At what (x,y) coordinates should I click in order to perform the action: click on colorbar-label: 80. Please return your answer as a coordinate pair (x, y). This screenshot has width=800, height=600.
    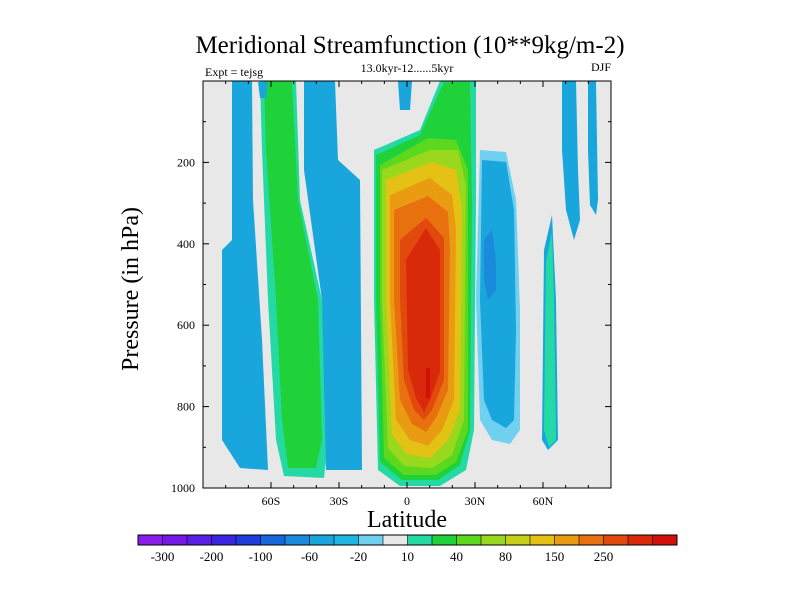
    Looking at the image, I should click on (505, 556).